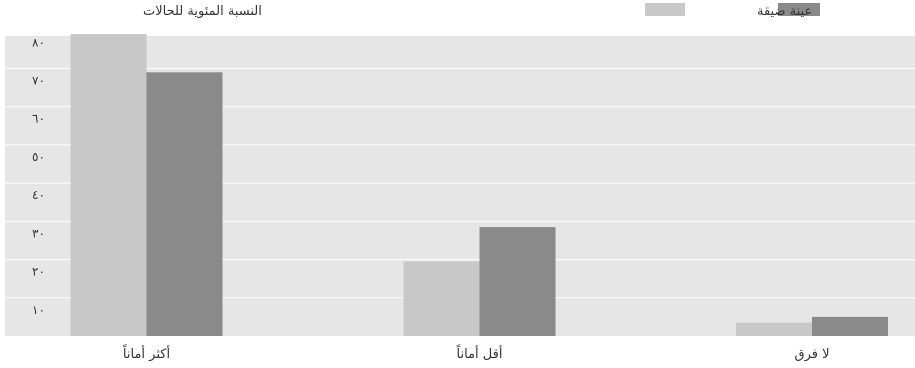  What do you see at coordinates (38, 42) in the screenshot?
I see `y-tick-label: ٨٠` at bounding box center [38, 42].